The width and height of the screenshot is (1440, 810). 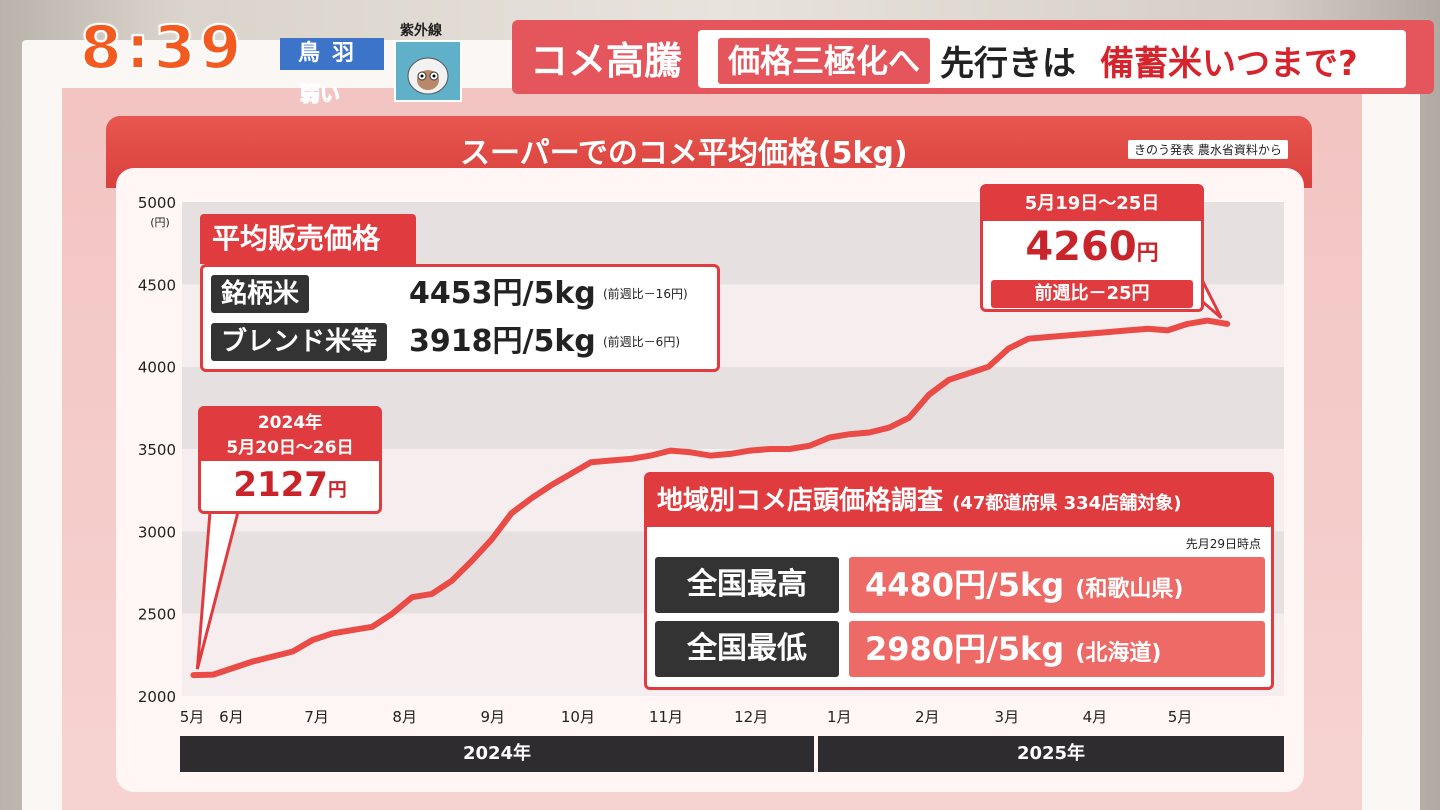 What do you see at coordinates (1007, 717) in the screenshot?
I see `x-tick-label: 3月` at bounding box center [1007, 717].